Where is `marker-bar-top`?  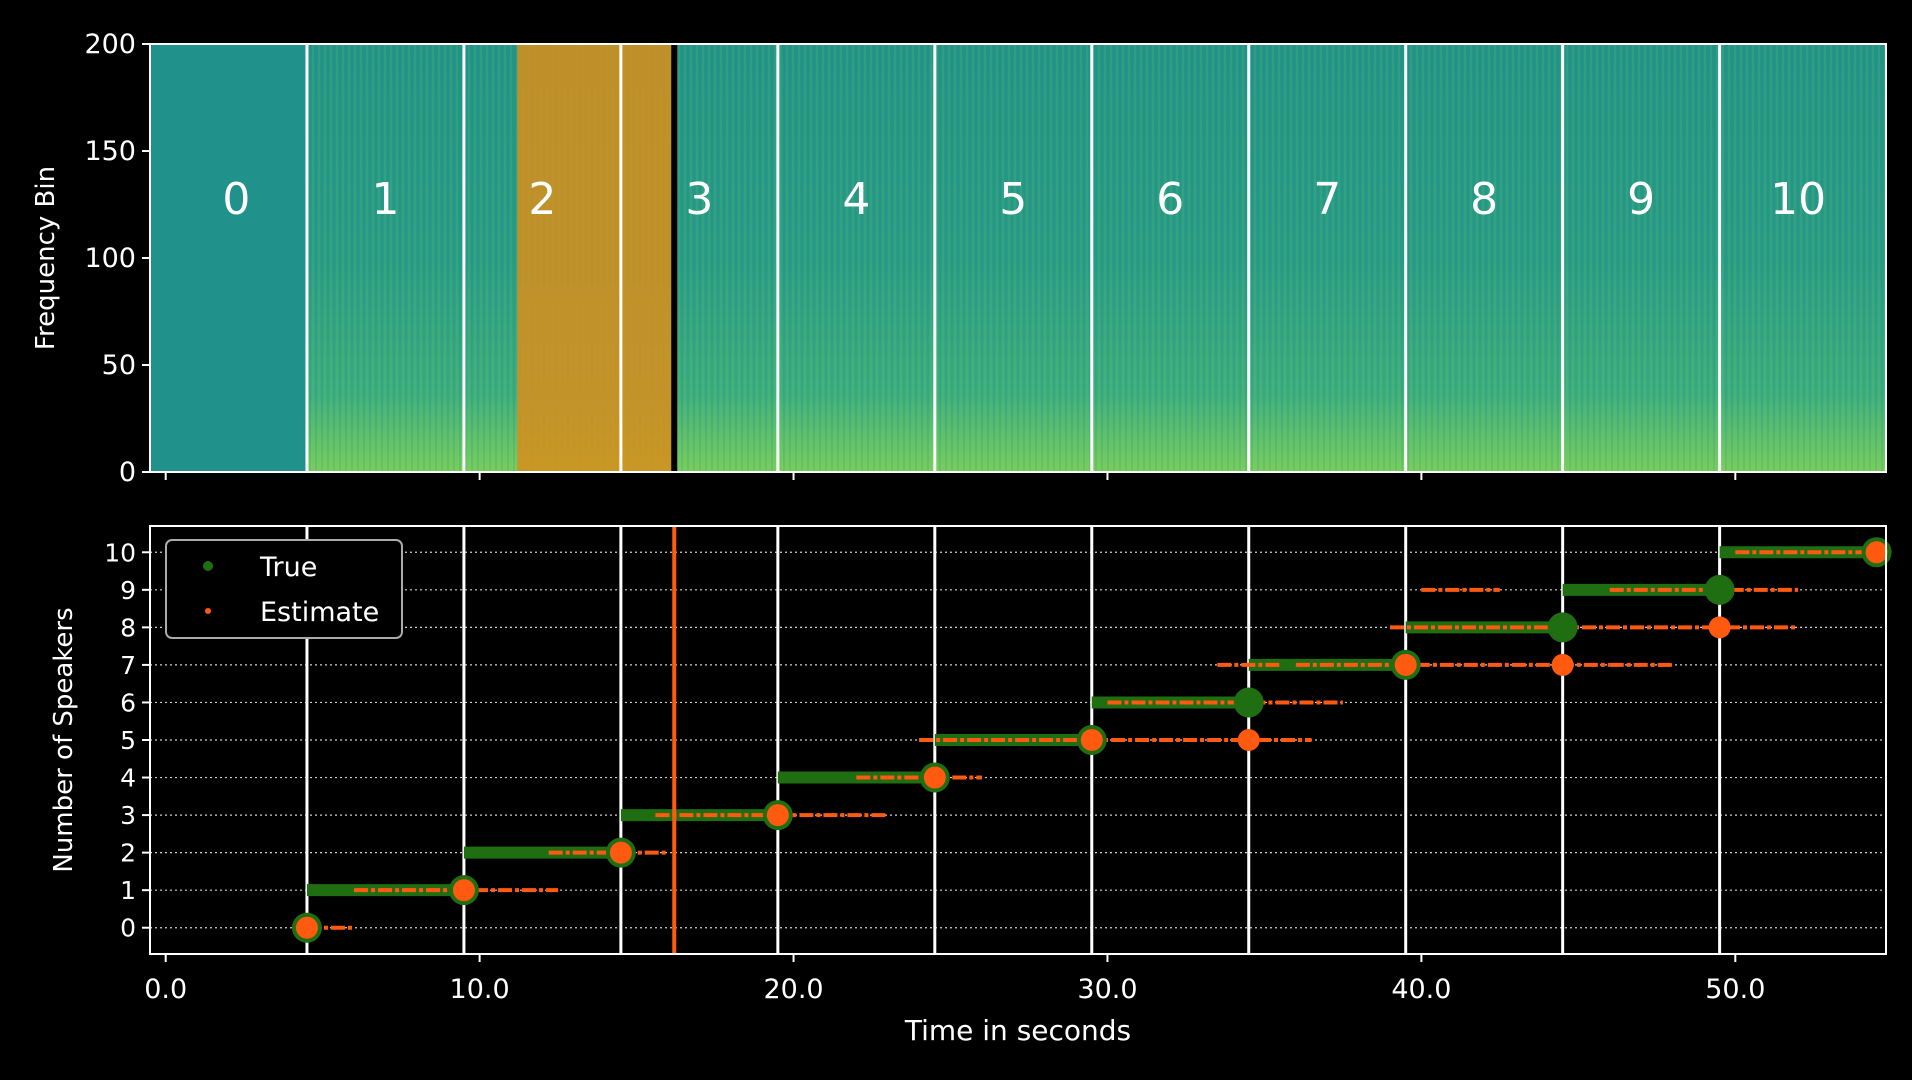
marker-bar-top is located at coordinates (674, 258).